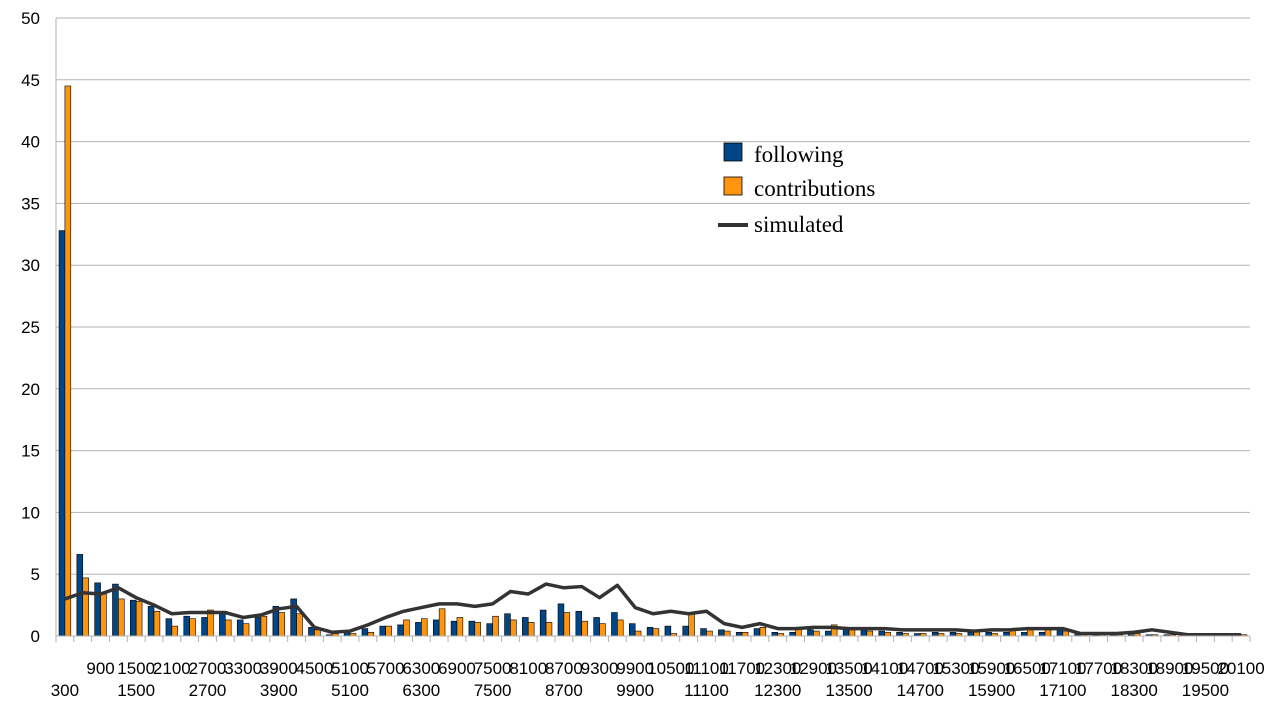  I want to click on x-tick-label: 11700, so click(742, 668).